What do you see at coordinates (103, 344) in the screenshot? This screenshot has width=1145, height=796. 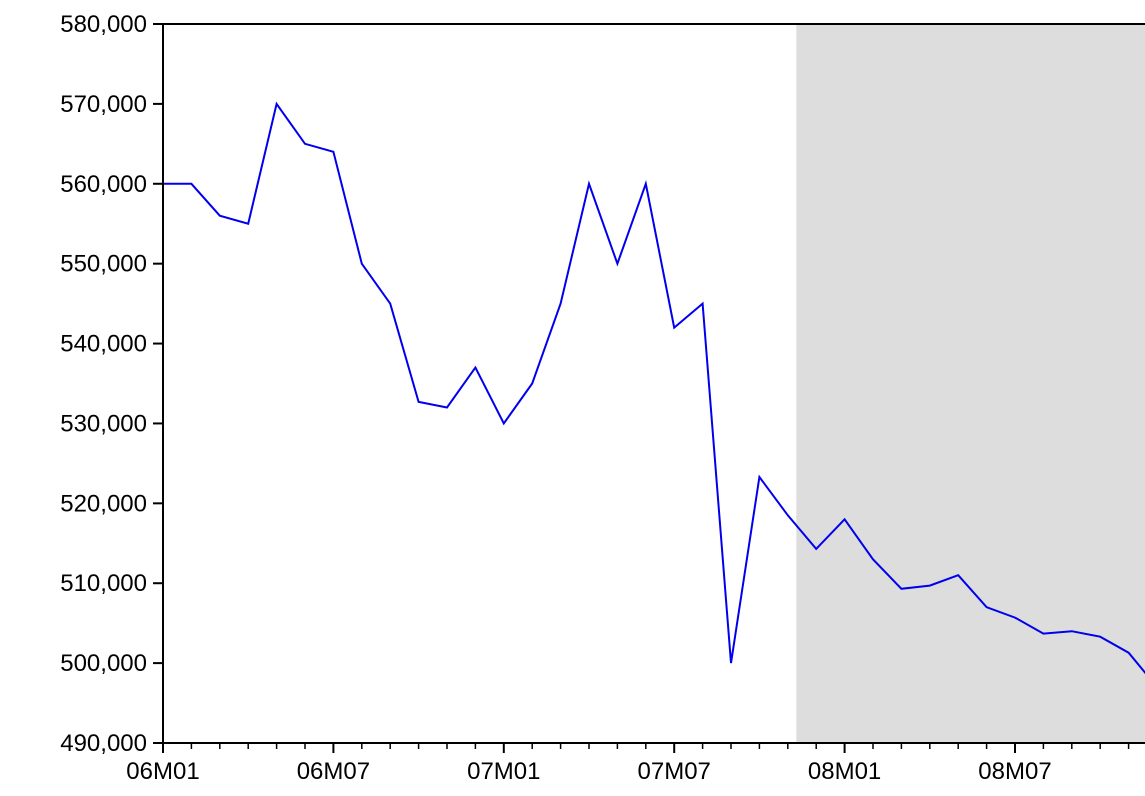 I see `y-tick-label: 540,000` at bounding box center [103, 344].